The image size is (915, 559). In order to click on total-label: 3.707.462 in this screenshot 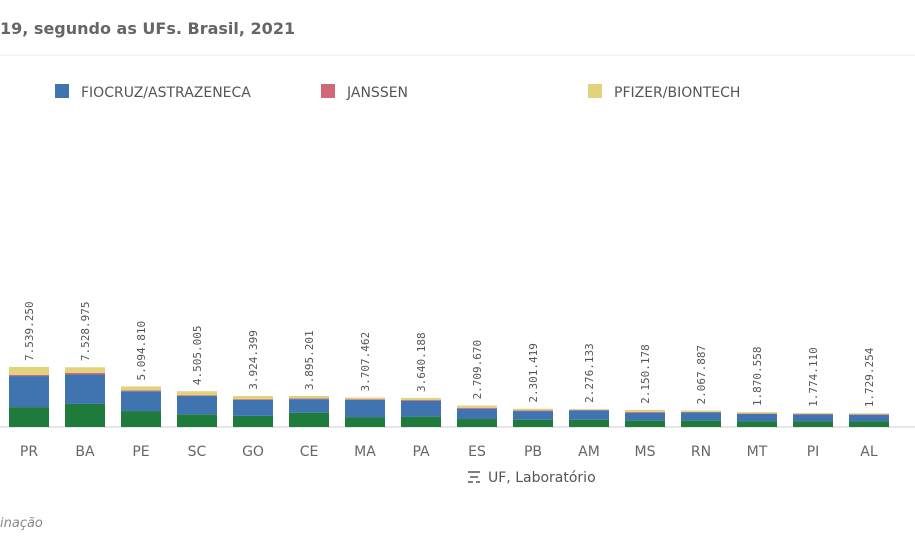, I will do `click(365, 362)`.